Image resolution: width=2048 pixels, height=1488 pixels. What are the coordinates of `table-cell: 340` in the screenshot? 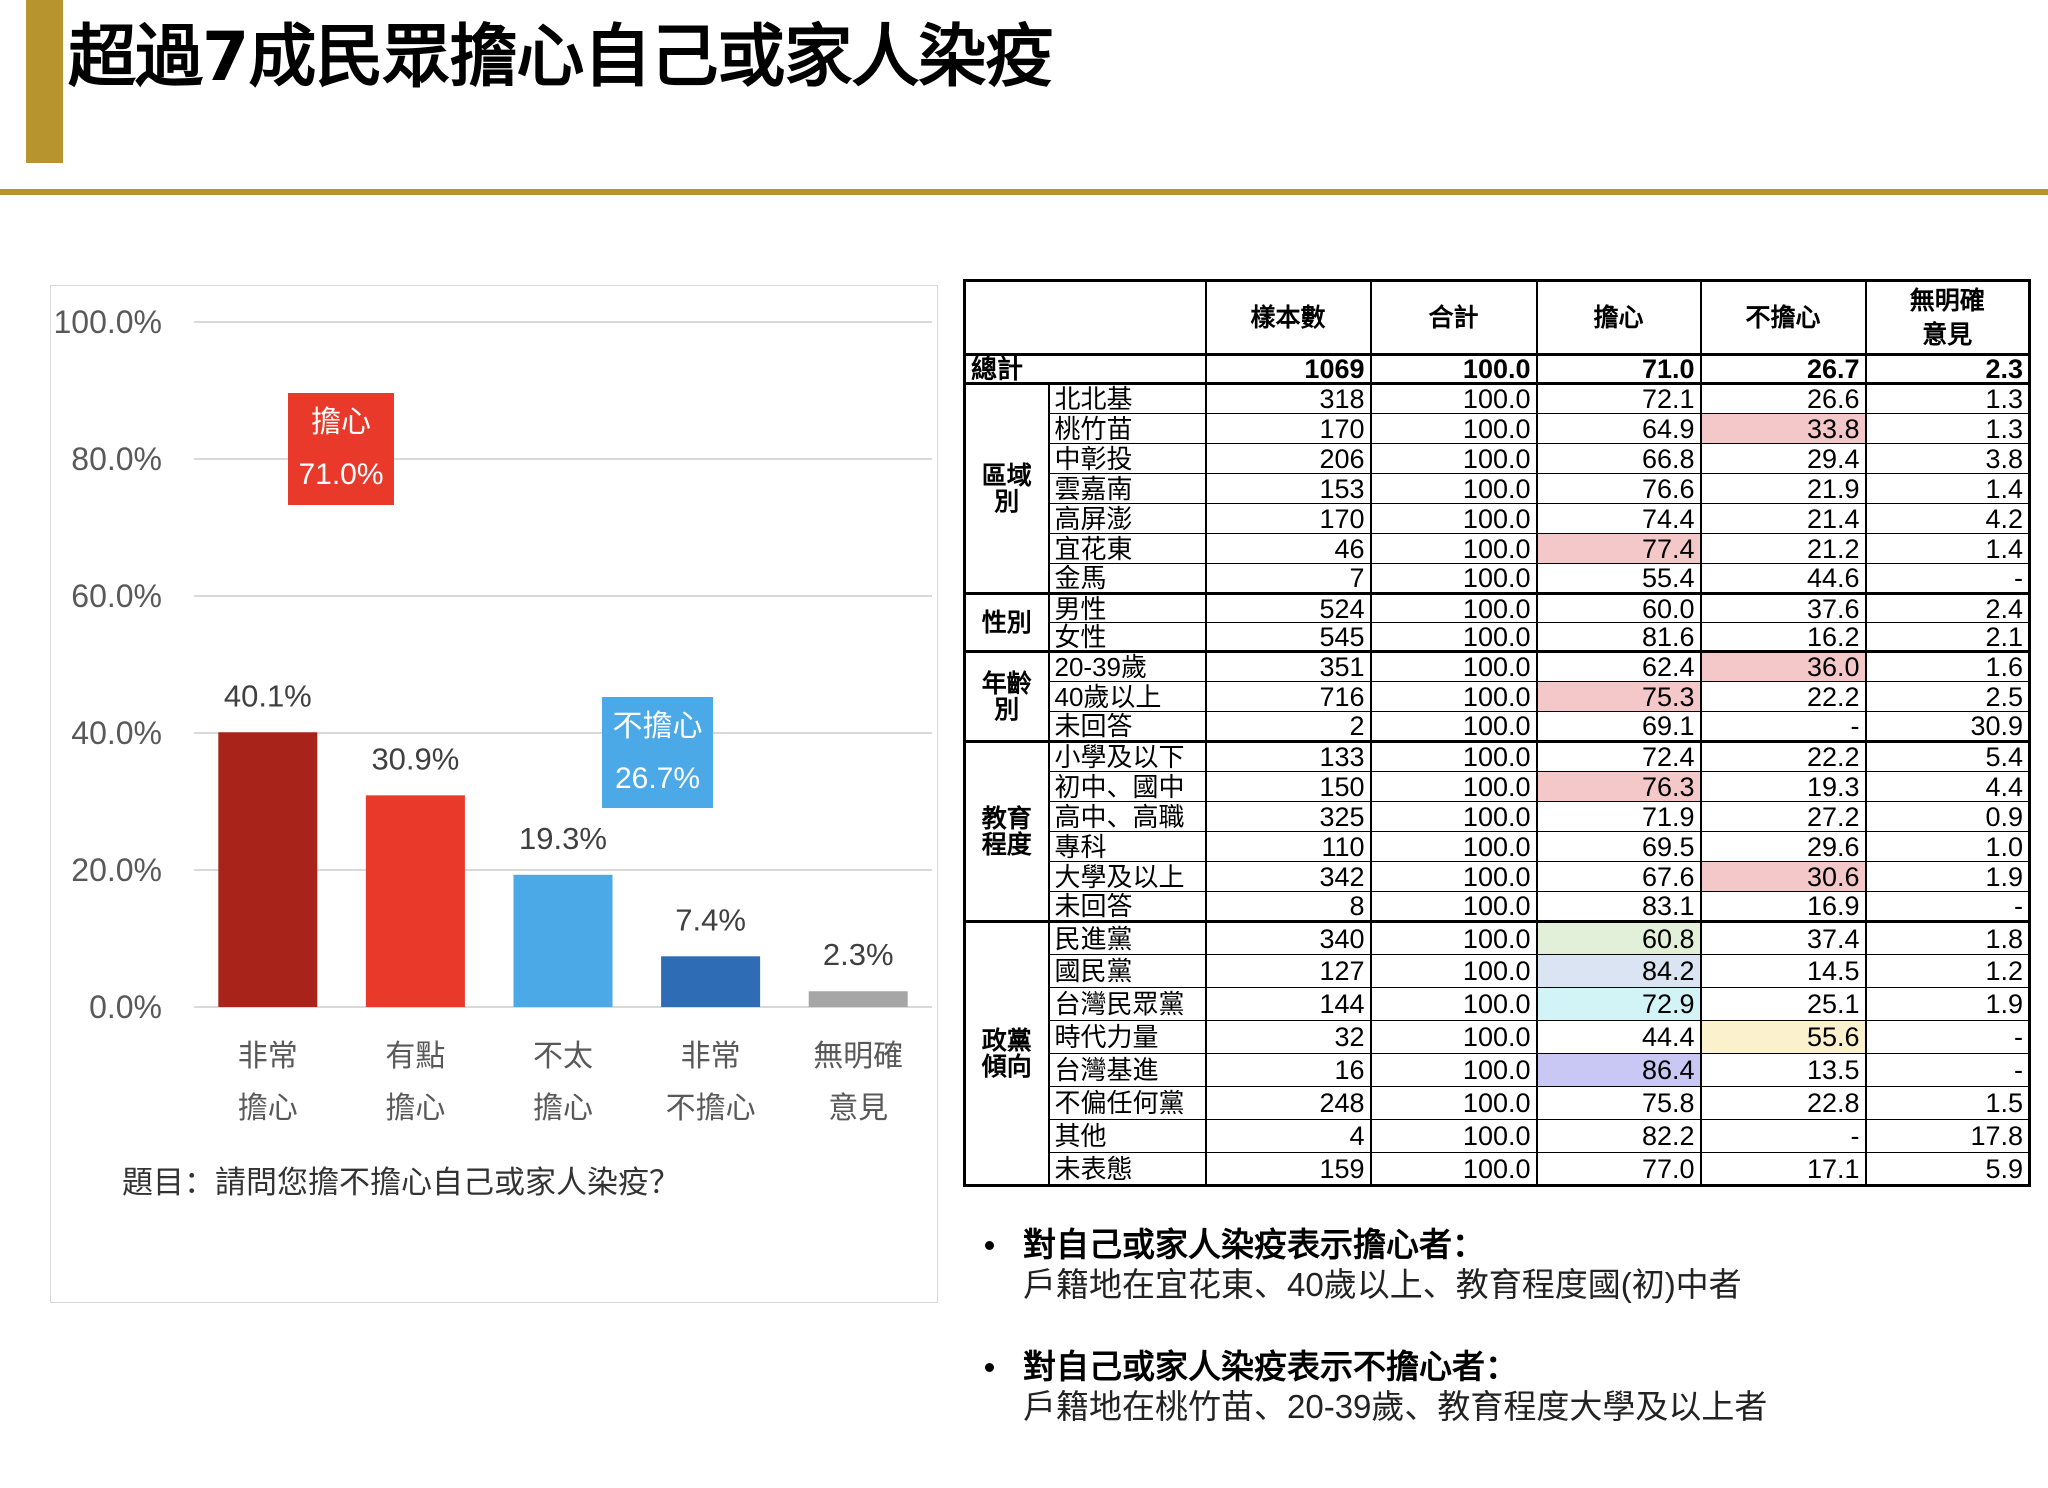 It's located at (1288, 937).